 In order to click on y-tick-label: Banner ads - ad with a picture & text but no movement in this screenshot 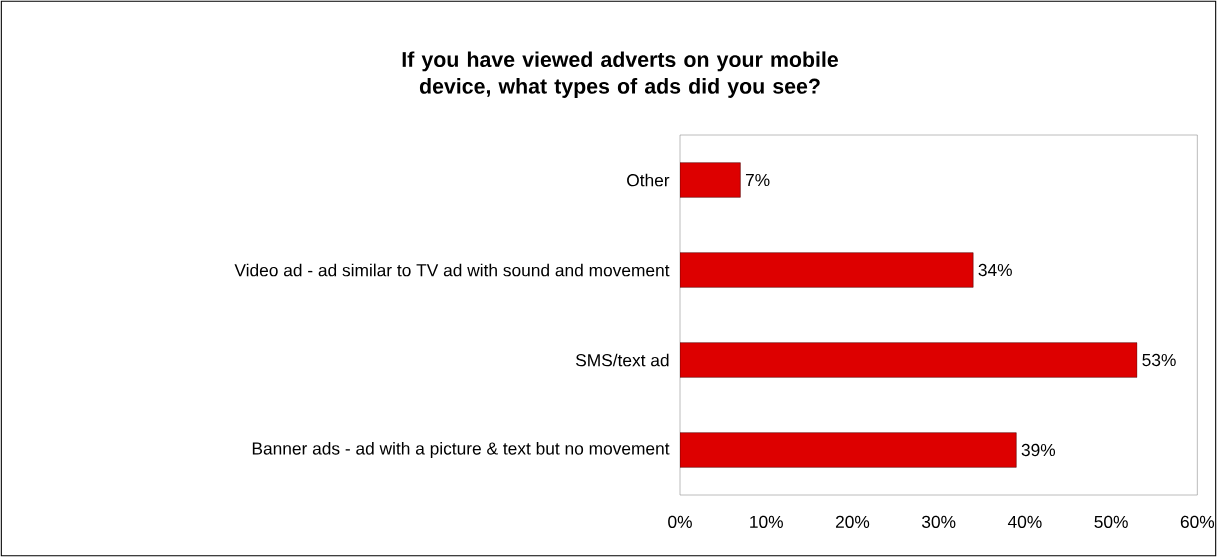, I will do `click(461, 450)`.